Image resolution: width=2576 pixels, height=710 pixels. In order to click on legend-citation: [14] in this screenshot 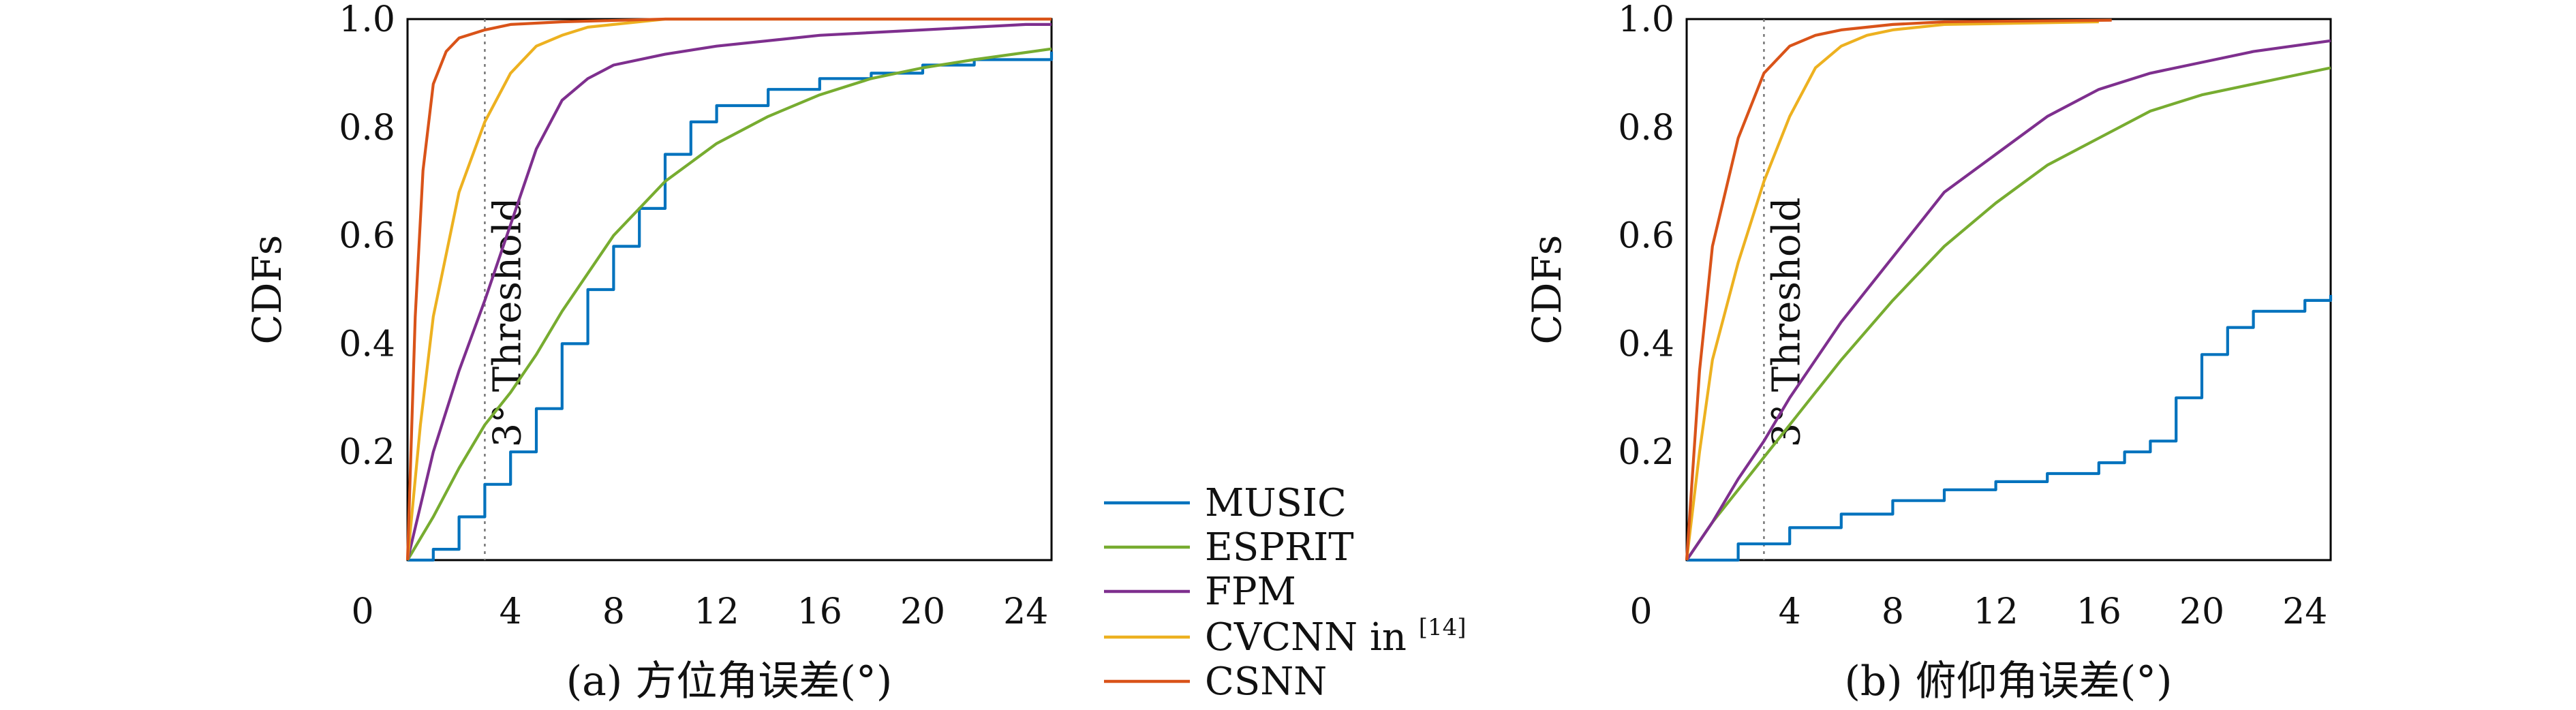, I will do `click(1443, 627)`.